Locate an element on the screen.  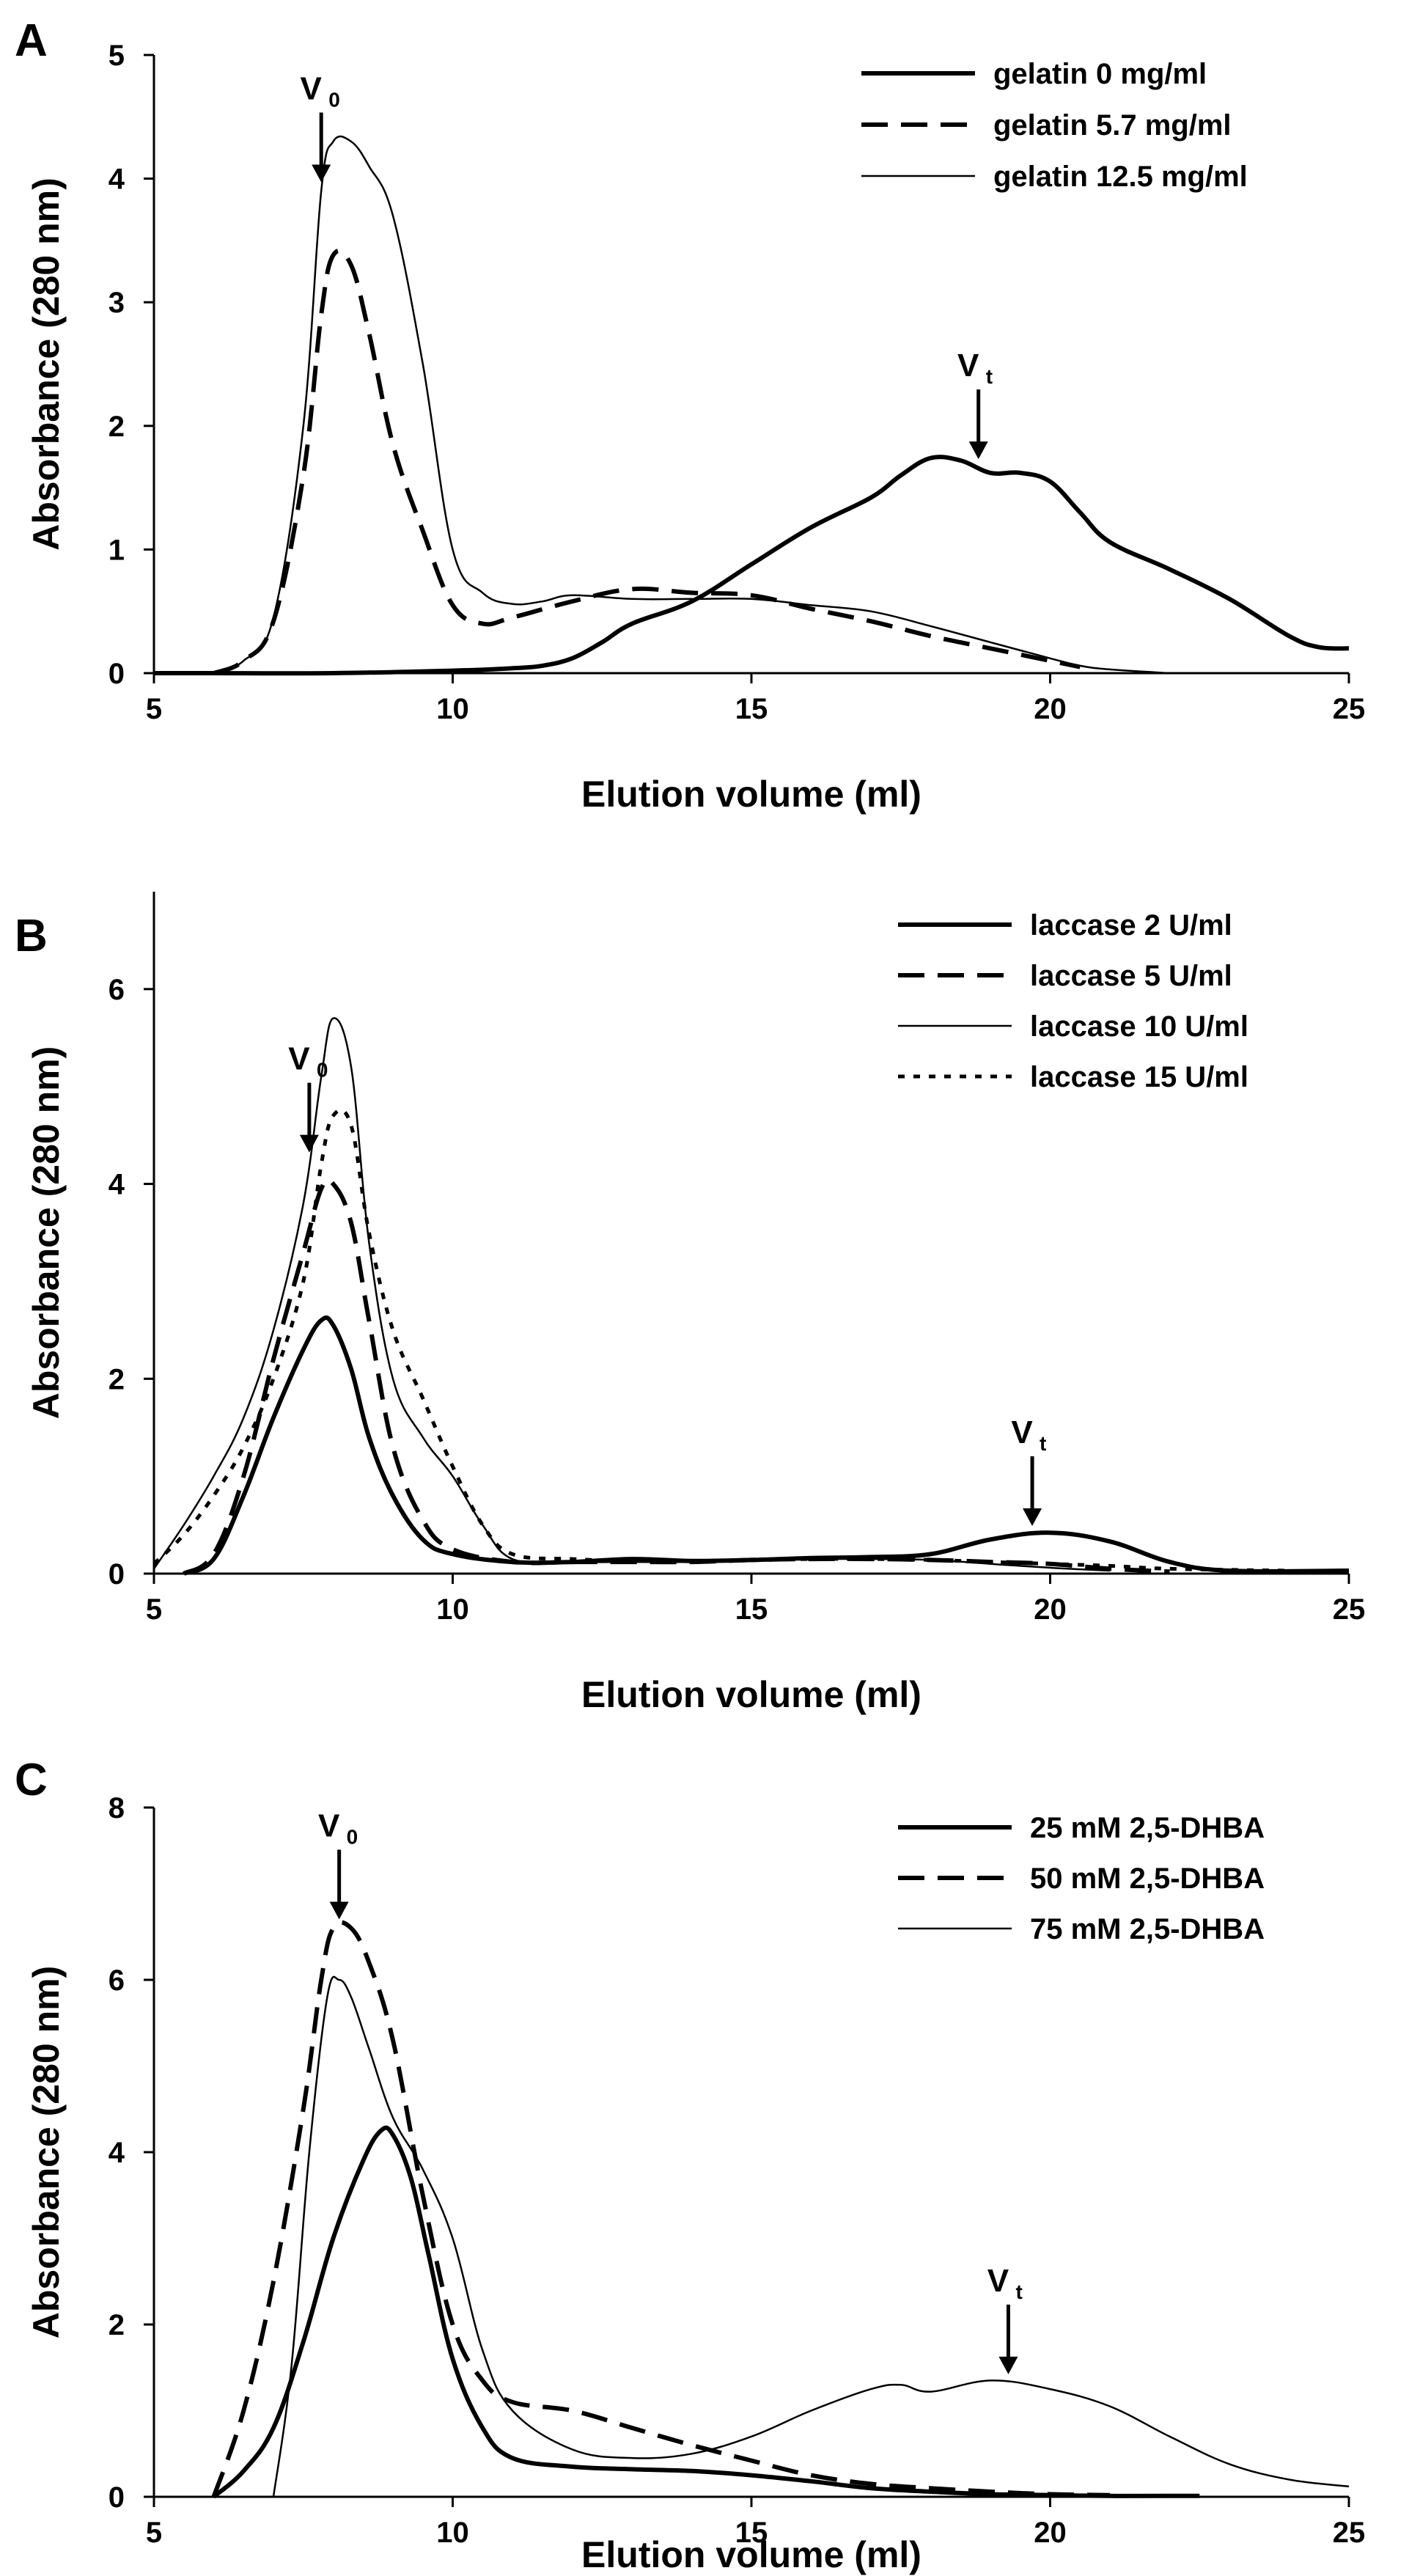
legend-entry-label: laccase 5 U/ml is located at coordinates (1131, 976).